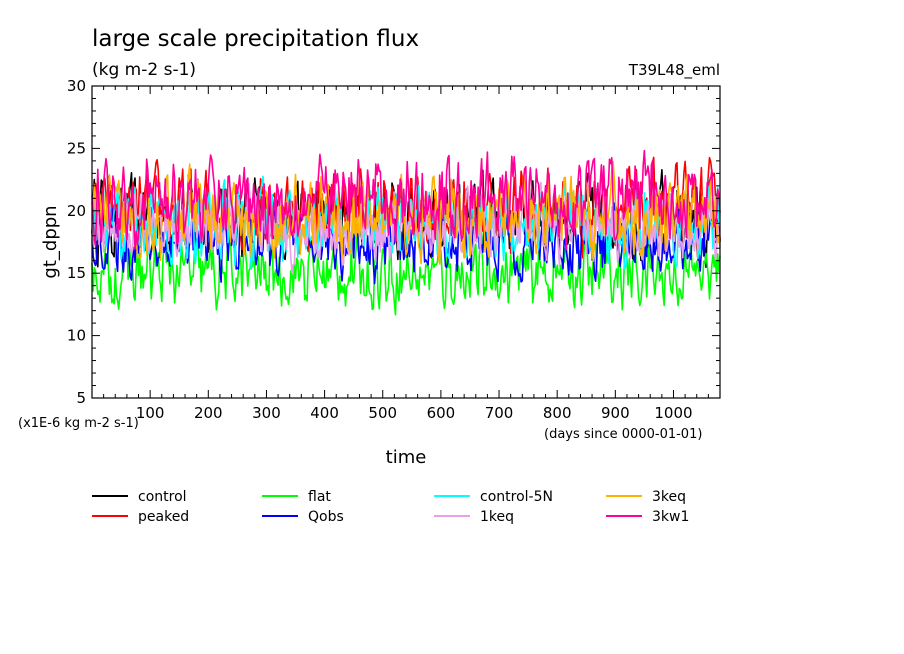  What do you see at coordinates (208, 413) in the screenshot?
I see `x-tick-label: 200` at bounding box center [208, 413].